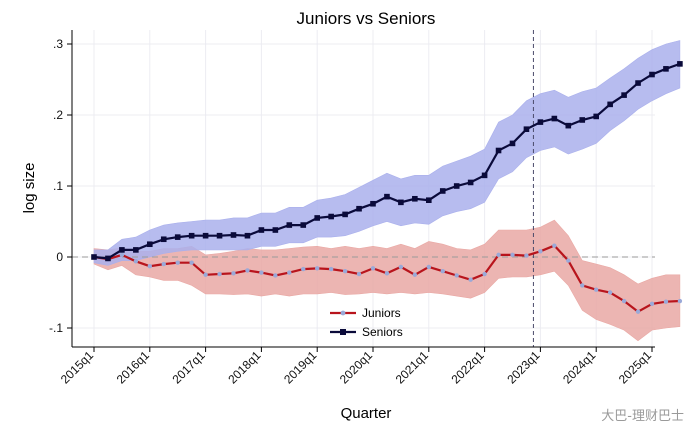  Describe the element at coordinates (300, 367) in the screenshot. I see `x-tick-label: 2019q1` at that location.